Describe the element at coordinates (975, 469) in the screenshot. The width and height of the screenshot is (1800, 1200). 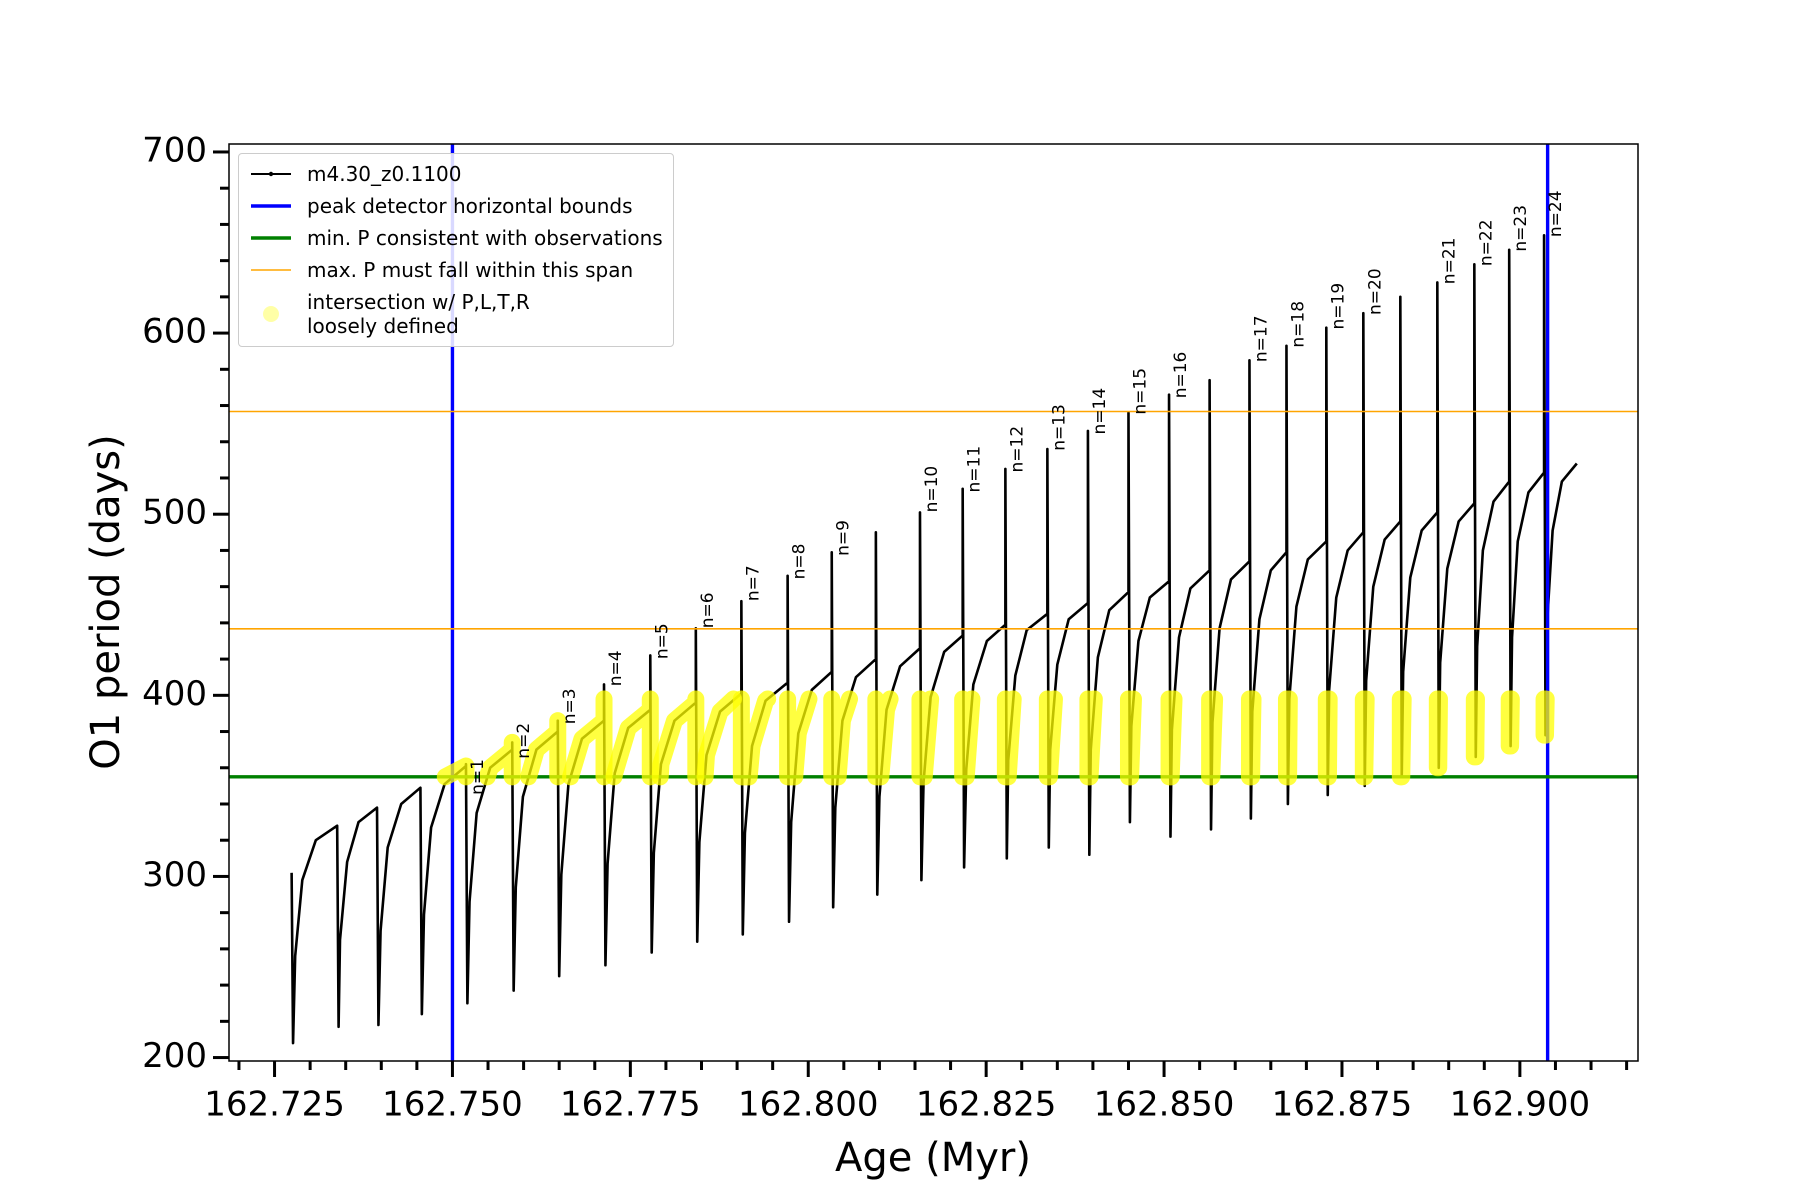
I see `annotation: n=11` at that location.